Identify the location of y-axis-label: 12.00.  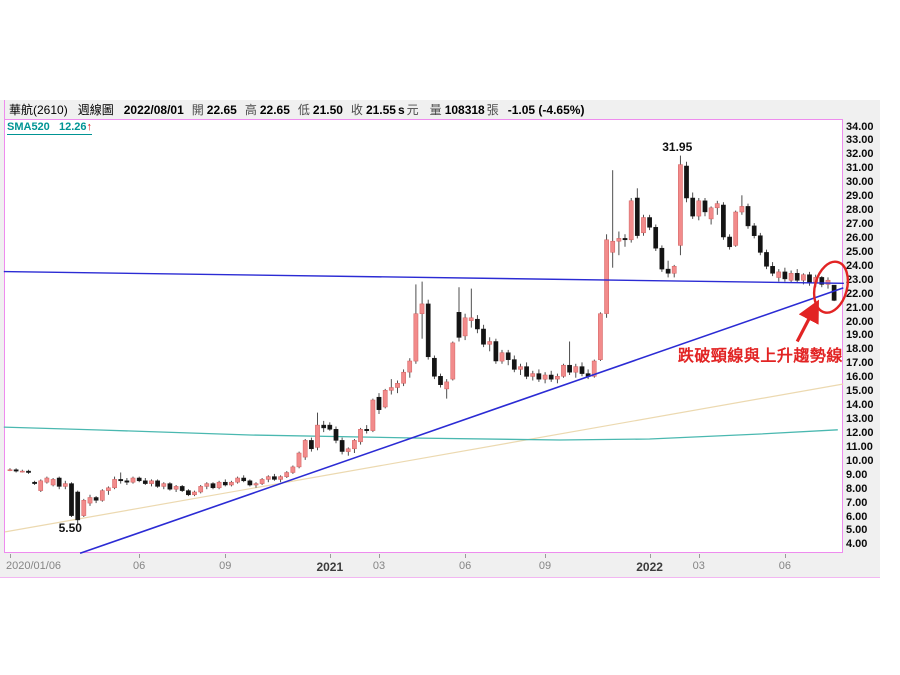
(860, 432).